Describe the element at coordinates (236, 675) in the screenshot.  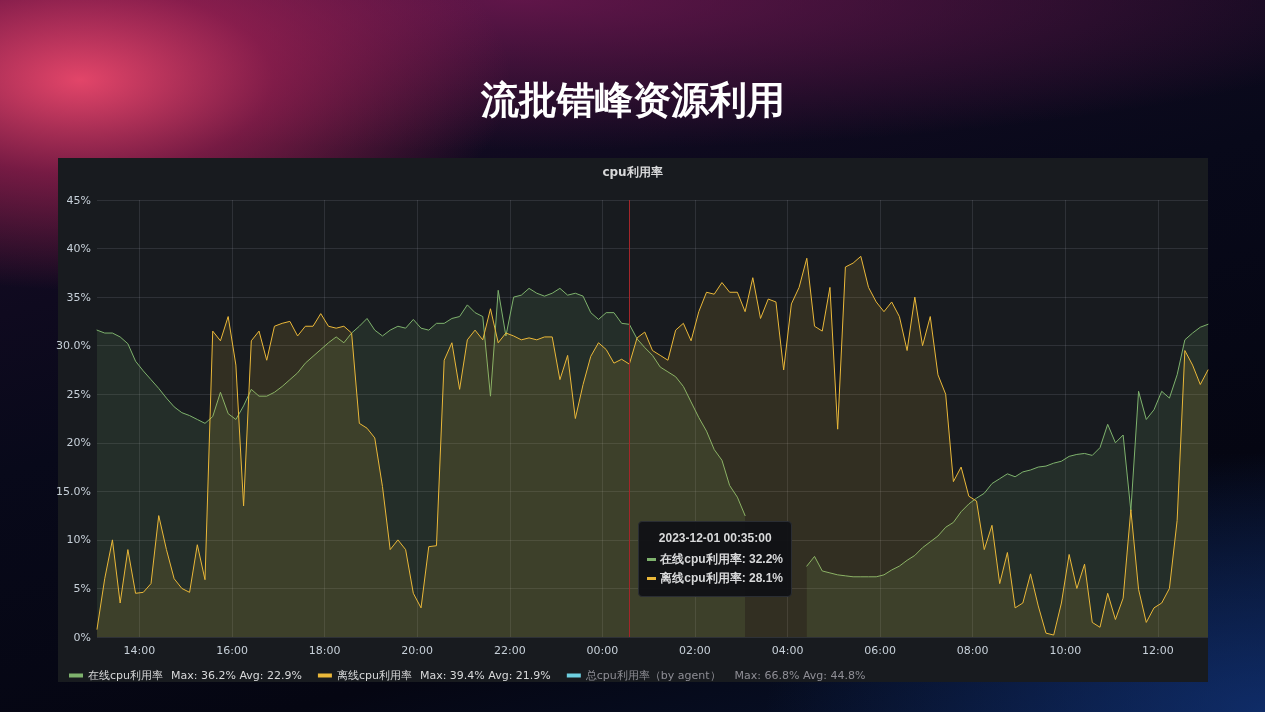
I see `text: Max: 36.2% Avg: 22.9%` at that location.